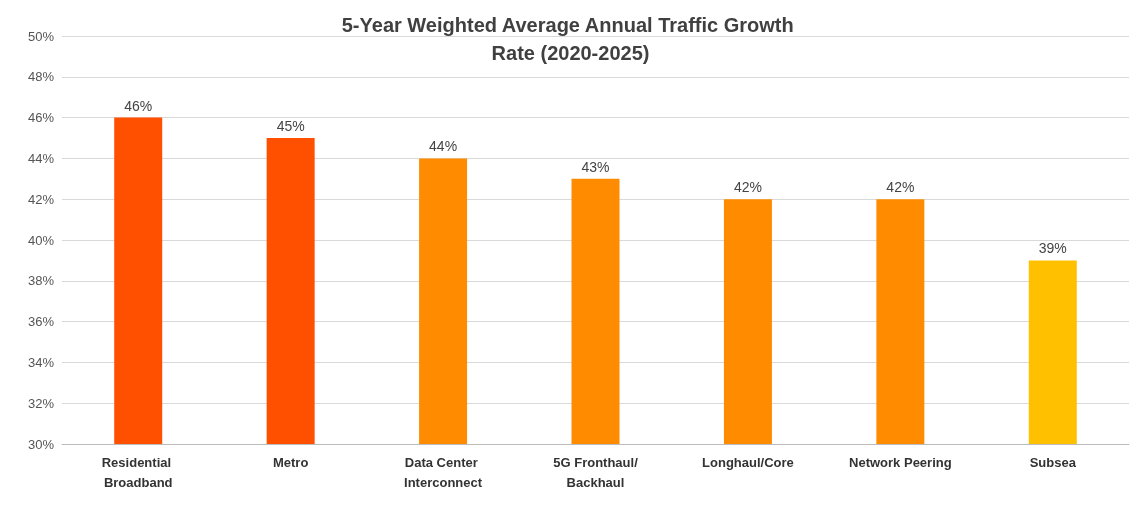  Describe the element at coordinates (41, 444) in the screenshot. I see `y-tick-label: 30%` at that location.